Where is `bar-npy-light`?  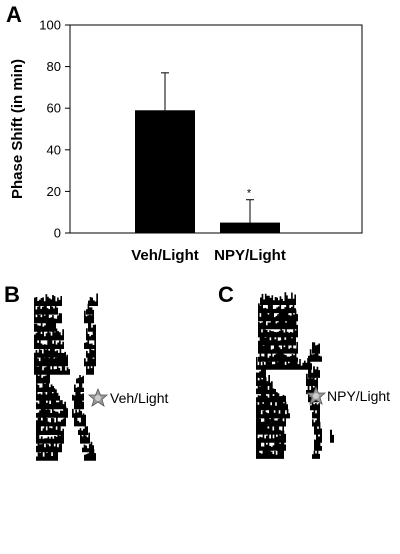 bar-npy-light is located at coordinates (250, 227).